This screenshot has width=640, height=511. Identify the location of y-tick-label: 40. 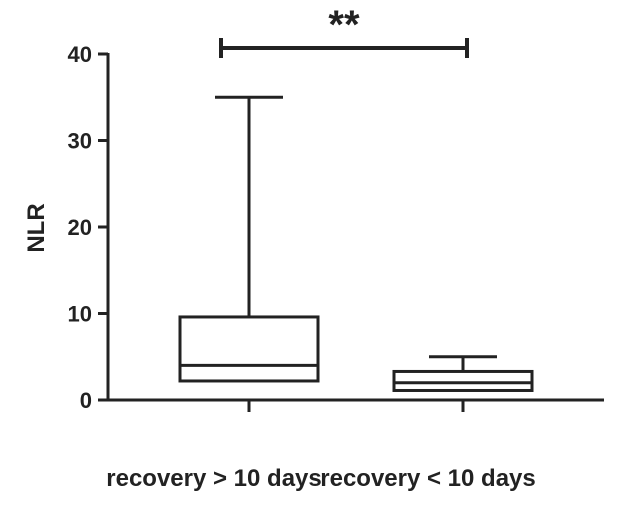
(80, 54).